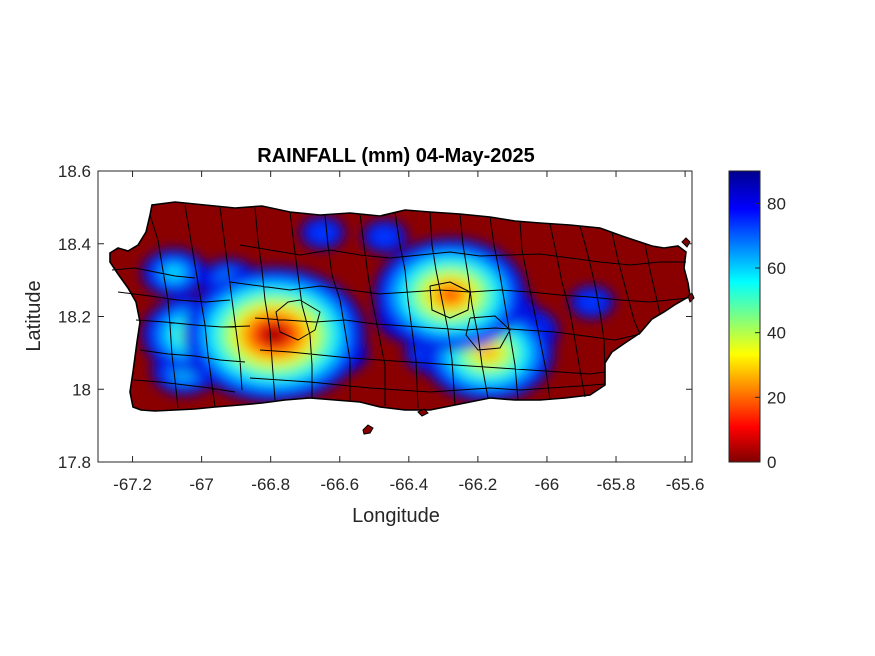 This screenshot has width=875, height=656. Describe the element at coordinates (744, 316) in the screenshot. I see `colorbar` at that location.